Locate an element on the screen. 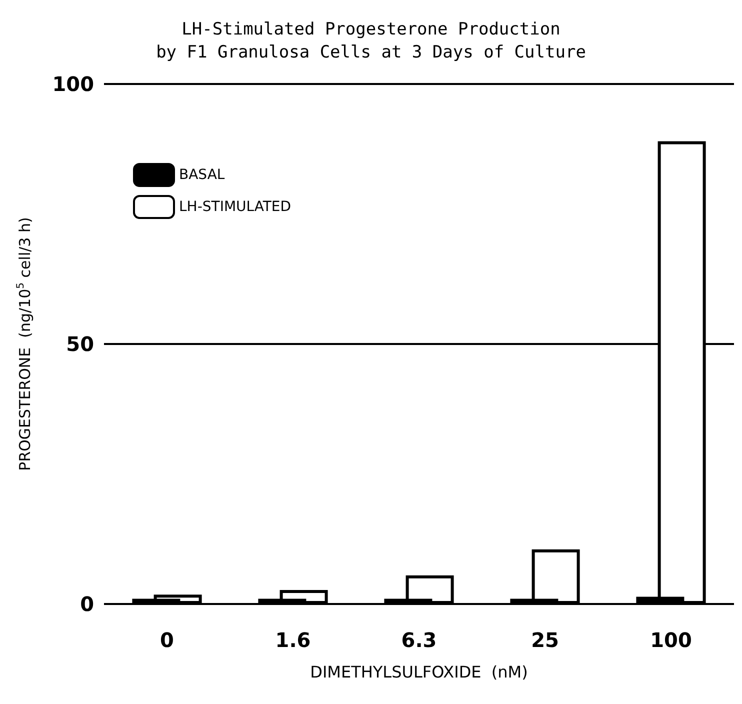 This screenshot has height=704, width=742. legend-label: BASAL is located at coordinates (202, 175).